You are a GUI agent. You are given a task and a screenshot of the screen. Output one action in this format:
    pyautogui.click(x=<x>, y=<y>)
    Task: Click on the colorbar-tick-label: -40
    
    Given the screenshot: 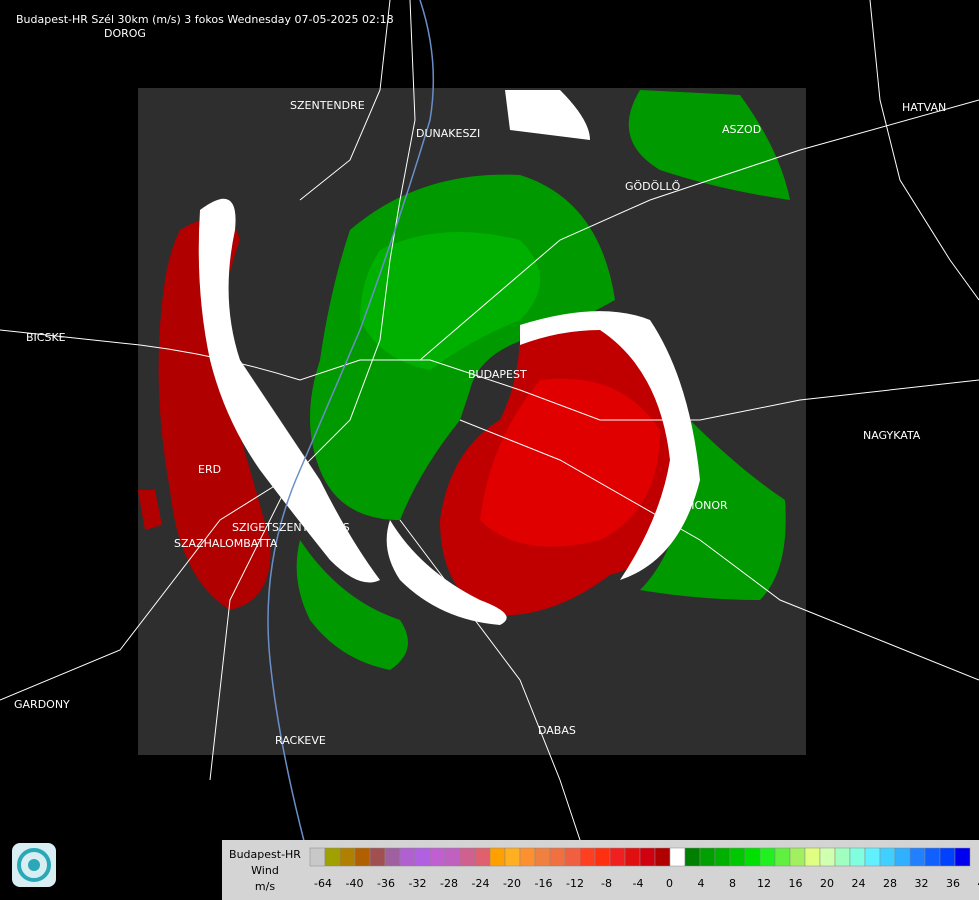 What is the action you would take?
    pyautogui.click(x=355, y=883)
    